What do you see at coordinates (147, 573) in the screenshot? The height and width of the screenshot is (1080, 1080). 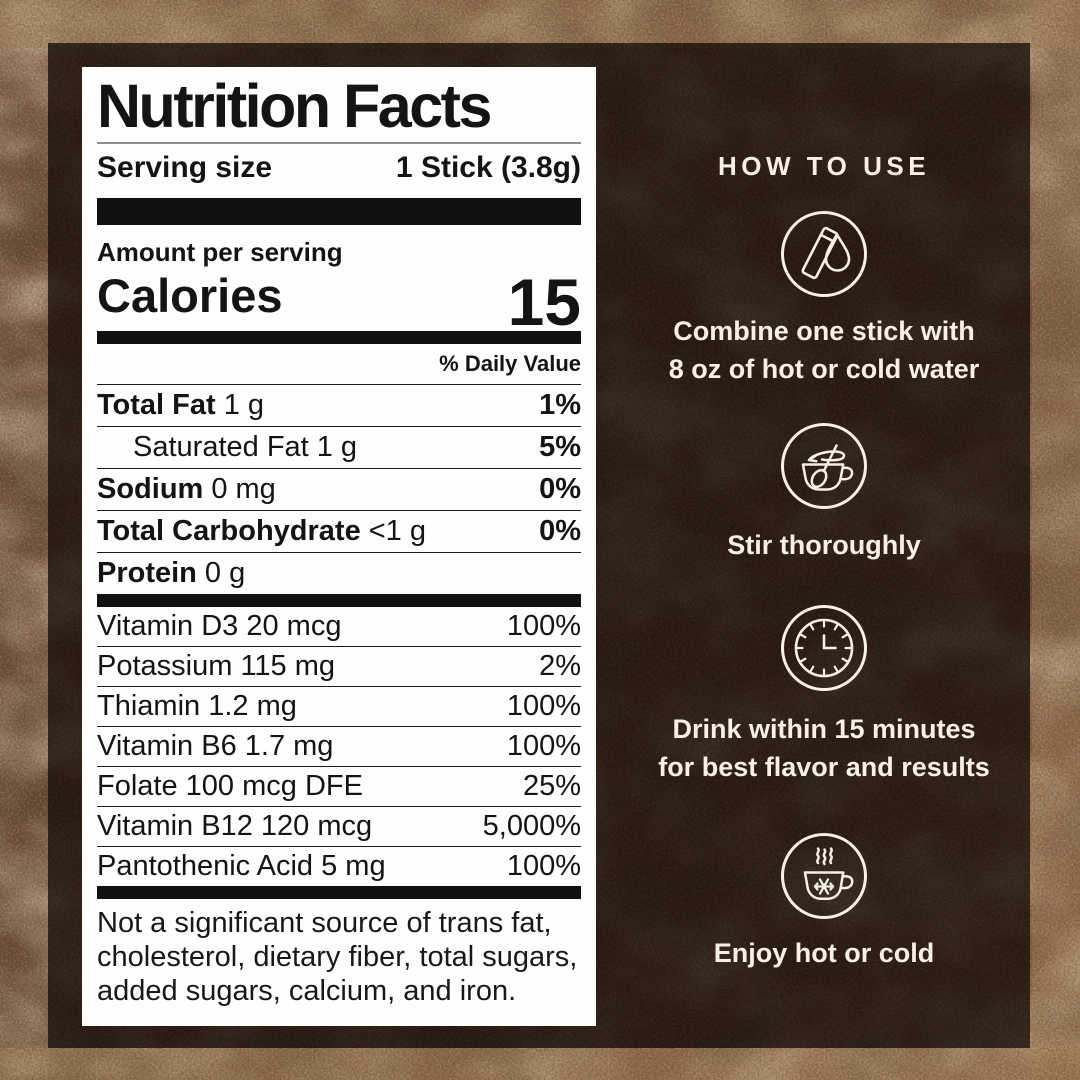 I see `nutrient-name: Protein` at bounding box center [147, 573].